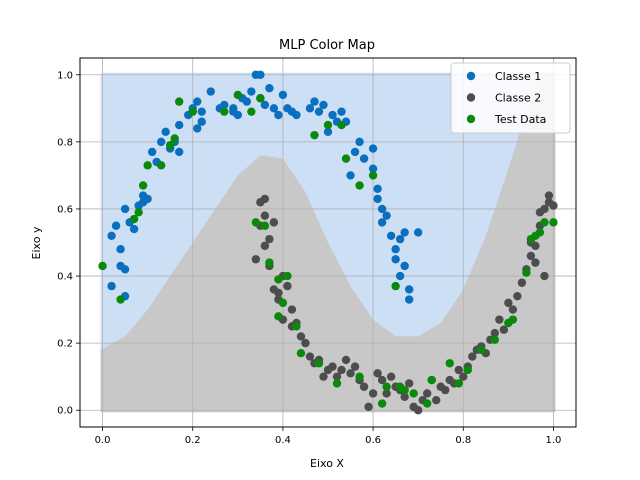  Describe the element at coordinates (65, 142) in the screenshot. I see `y-tick-label: 0.8` at that location.